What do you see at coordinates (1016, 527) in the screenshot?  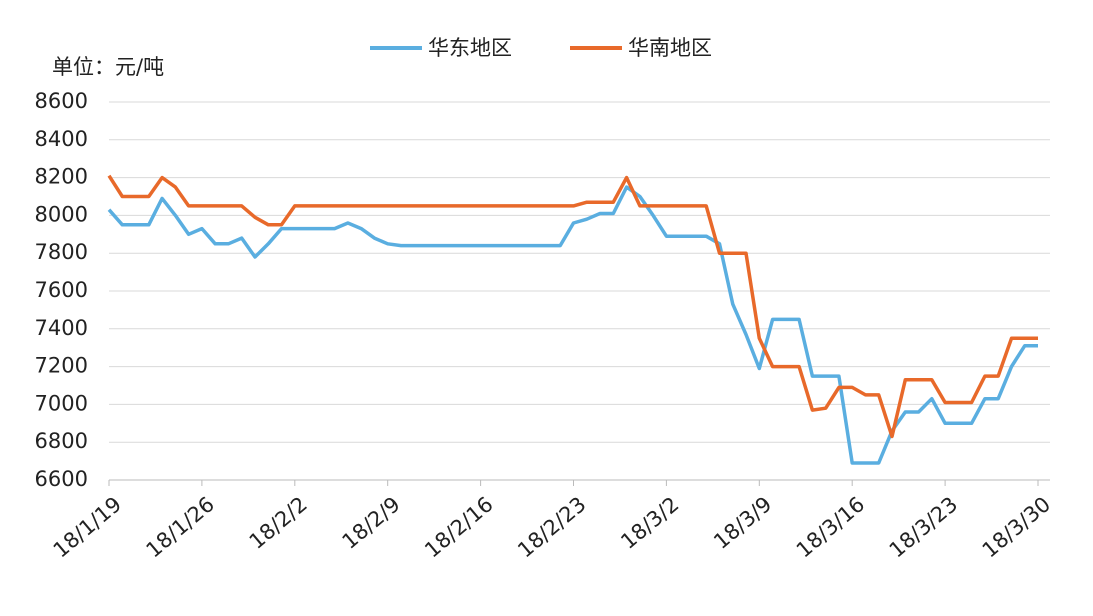 I see `x-tick-label: 18/3/30` at bounding box center [1016, 527].